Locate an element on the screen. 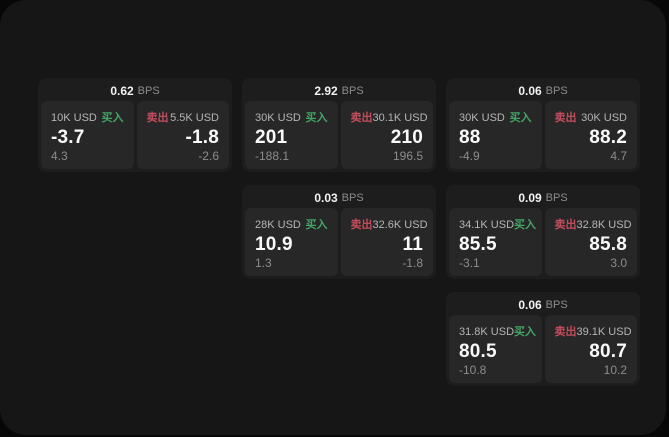  sell-amount: 30.1K USD is located at coordinates (400, 118).